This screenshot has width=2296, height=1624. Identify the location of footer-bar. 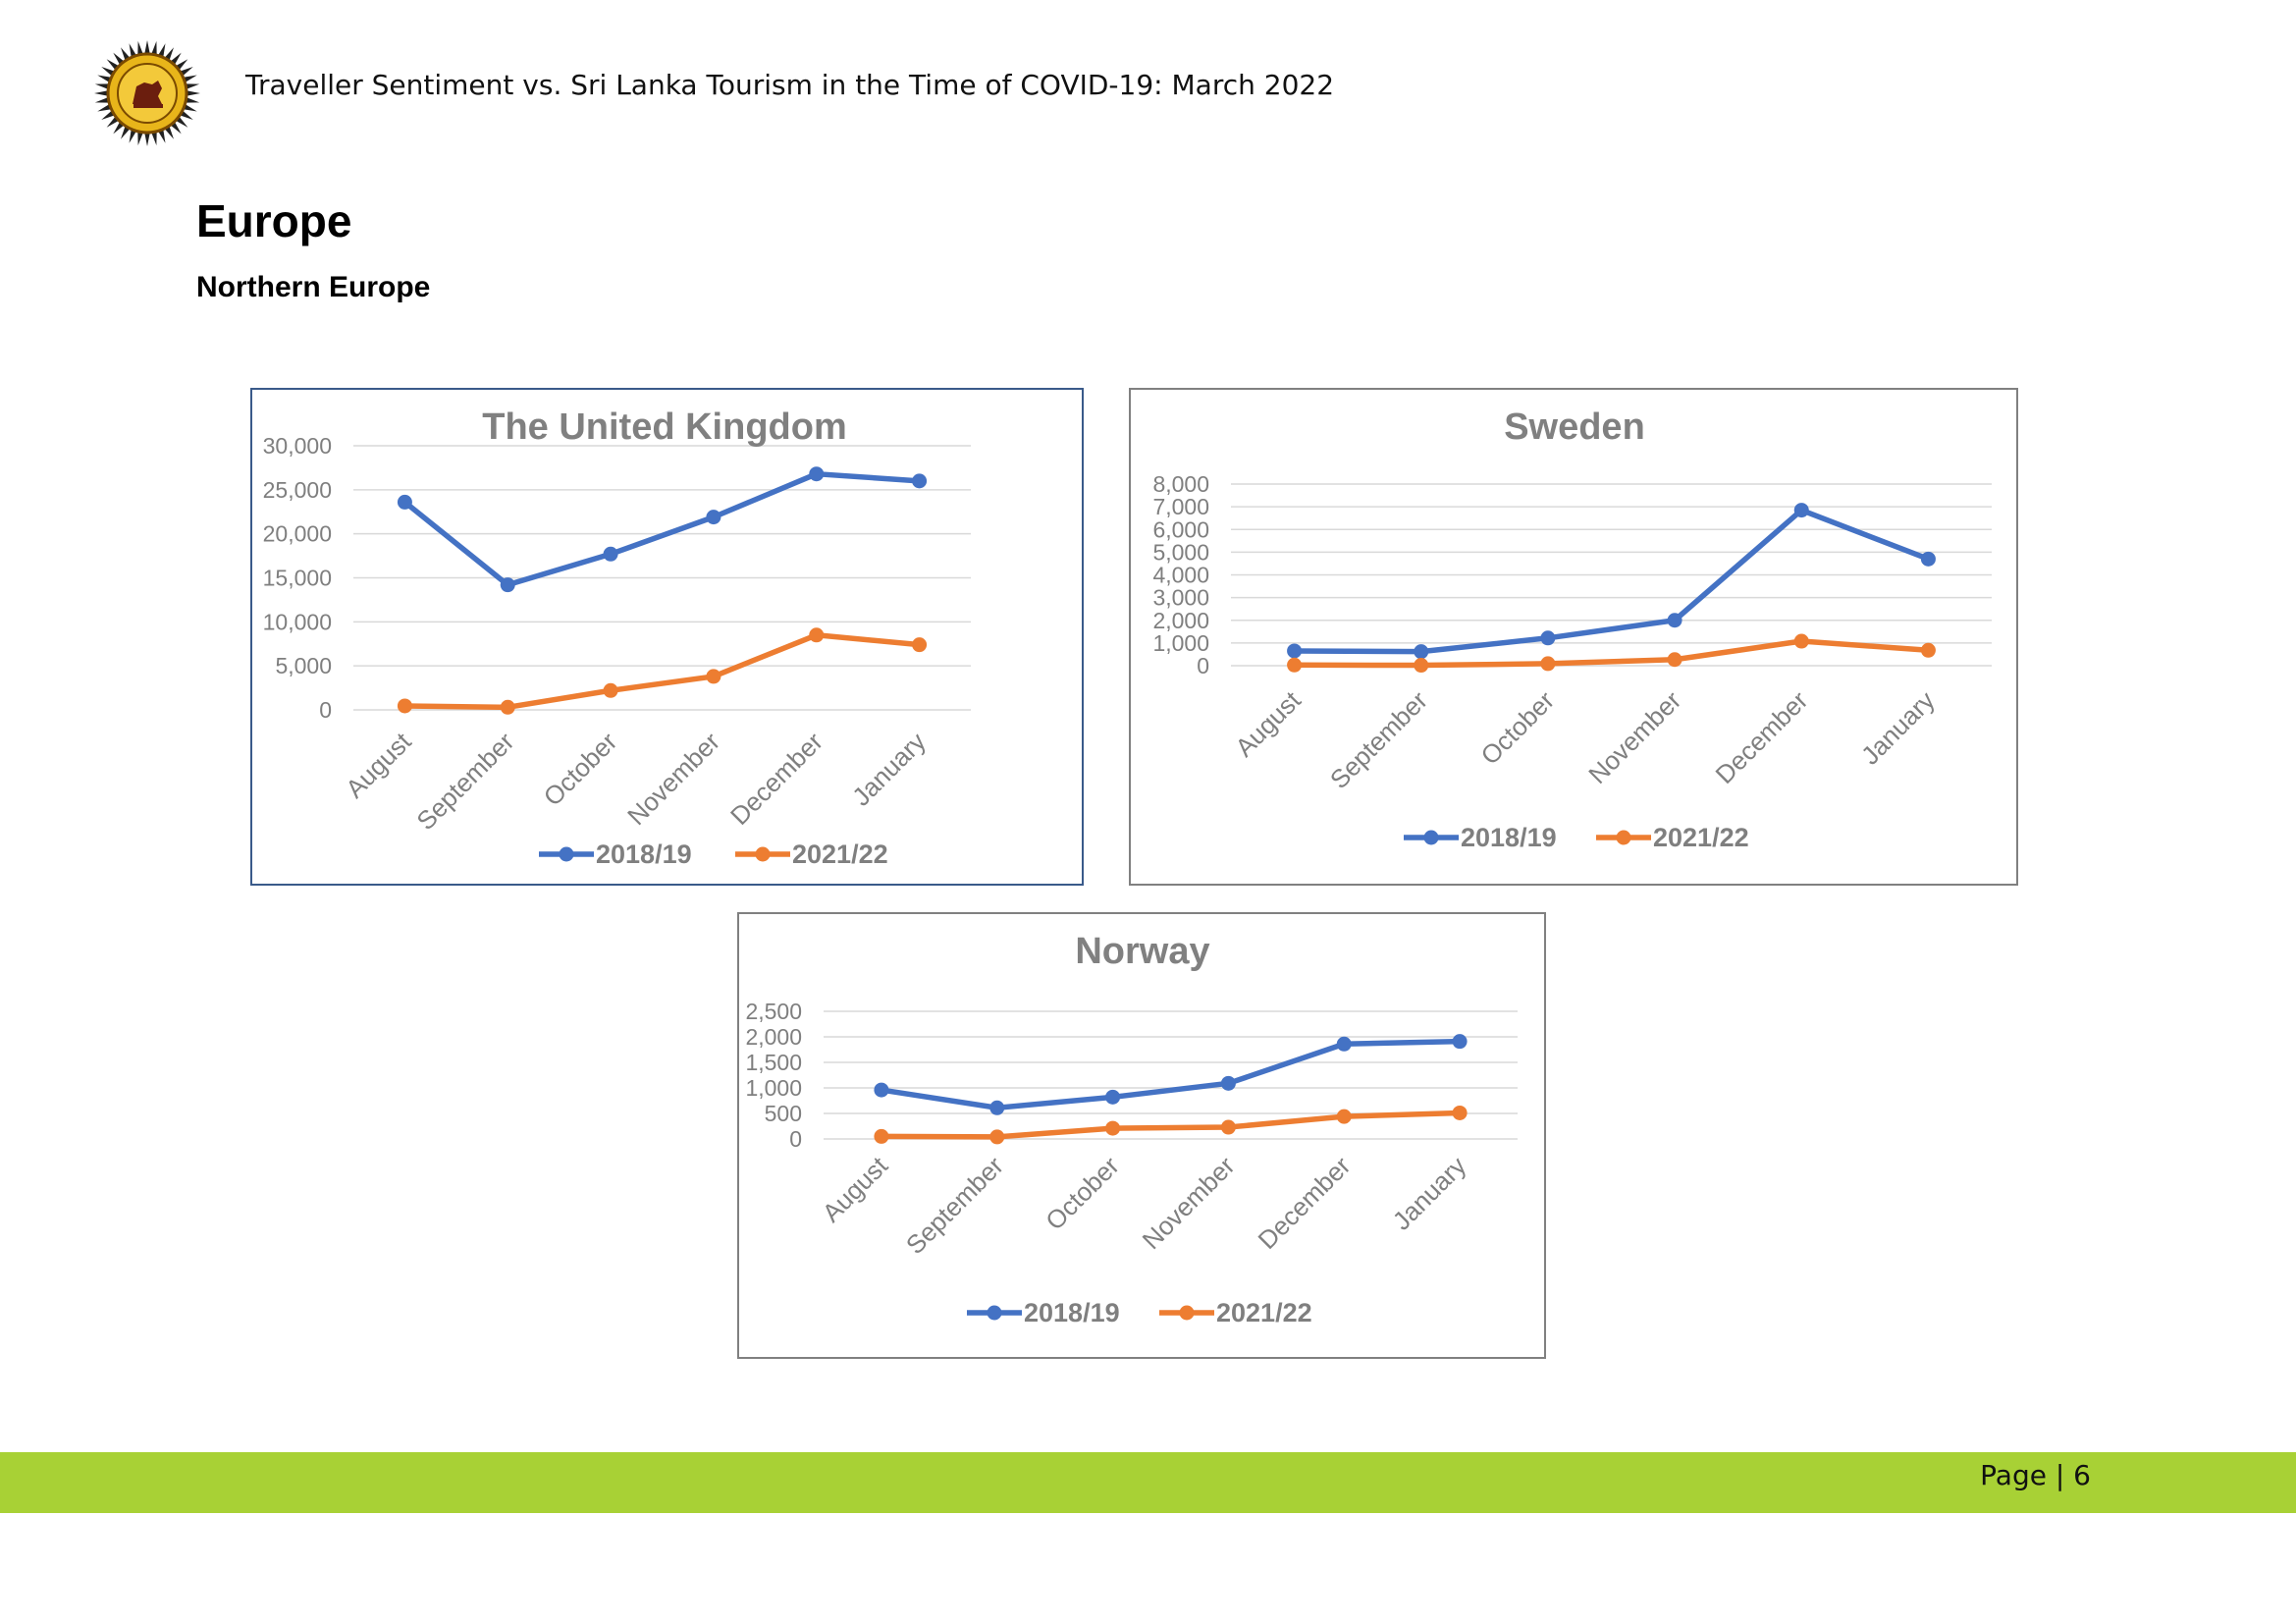
(1148, 1482).